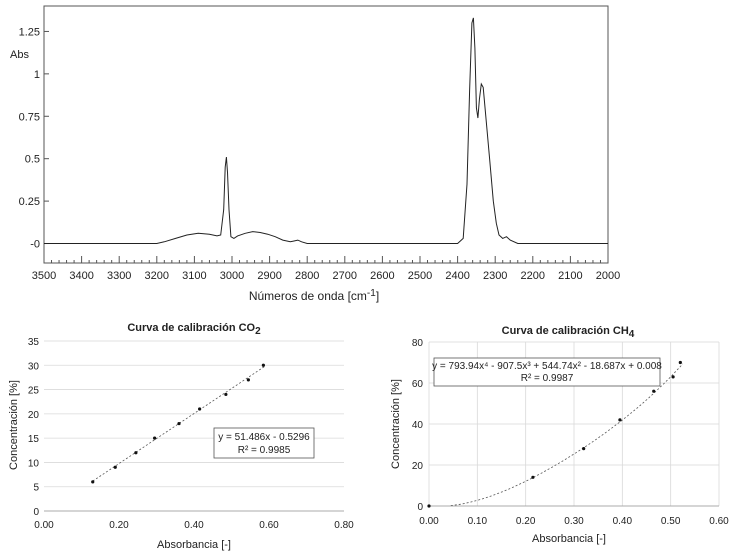 The image size is (740, 551). What do you see at coordinates (307, 276) in the screenshot?
I see `spectrum-x-tick-label: 2800` at bounding box center [307, 276].